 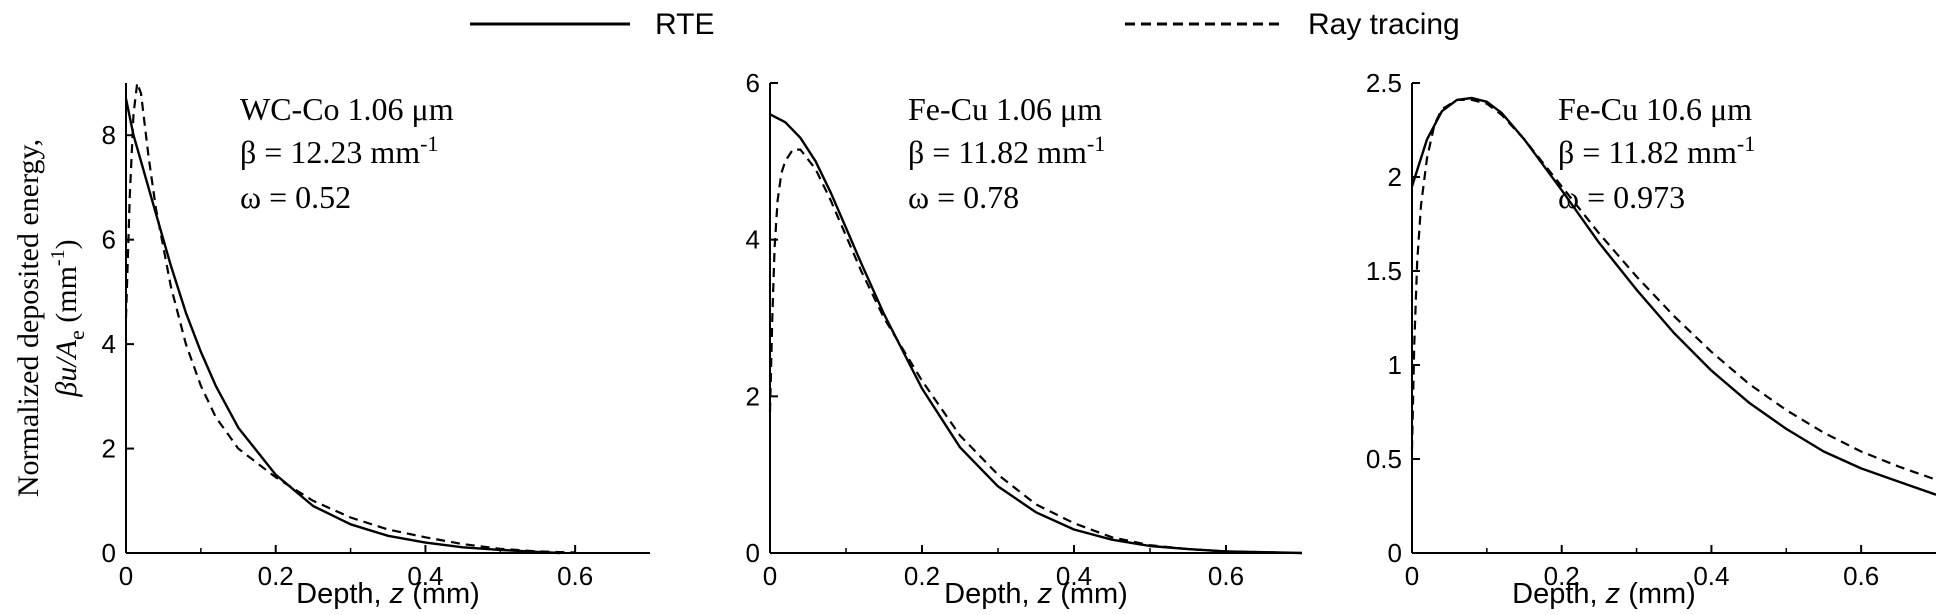 I want to click on legend: RTE Ray tracing, so click(x=965, y=24).